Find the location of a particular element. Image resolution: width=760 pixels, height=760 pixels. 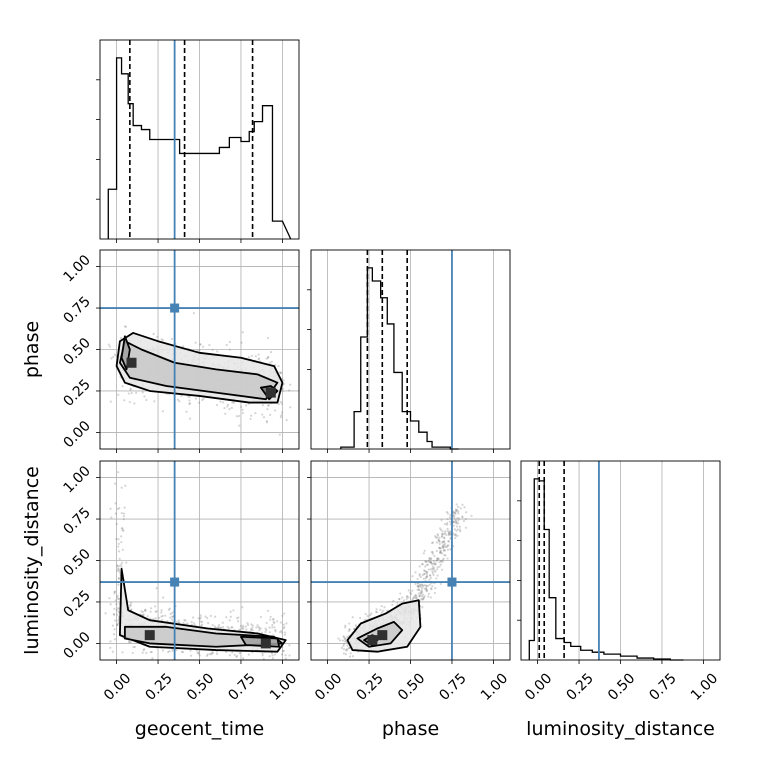

x-tick-label: 0.25 is located at coordinates (580, 686).